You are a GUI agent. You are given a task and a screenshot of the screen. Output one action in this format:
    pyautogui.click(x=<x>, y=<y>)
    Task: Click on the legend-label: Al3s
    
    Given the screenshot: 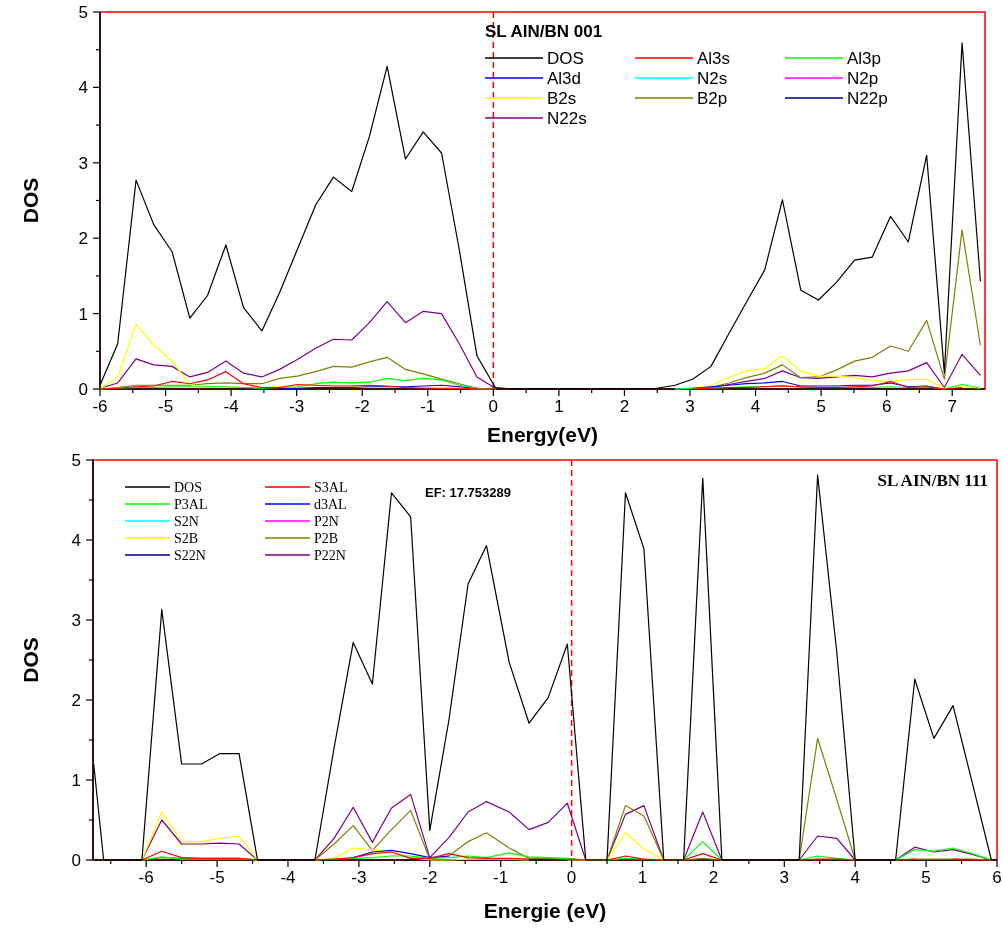 What is the action you would take?
    pyautogui.click(x=714, y=58)
    